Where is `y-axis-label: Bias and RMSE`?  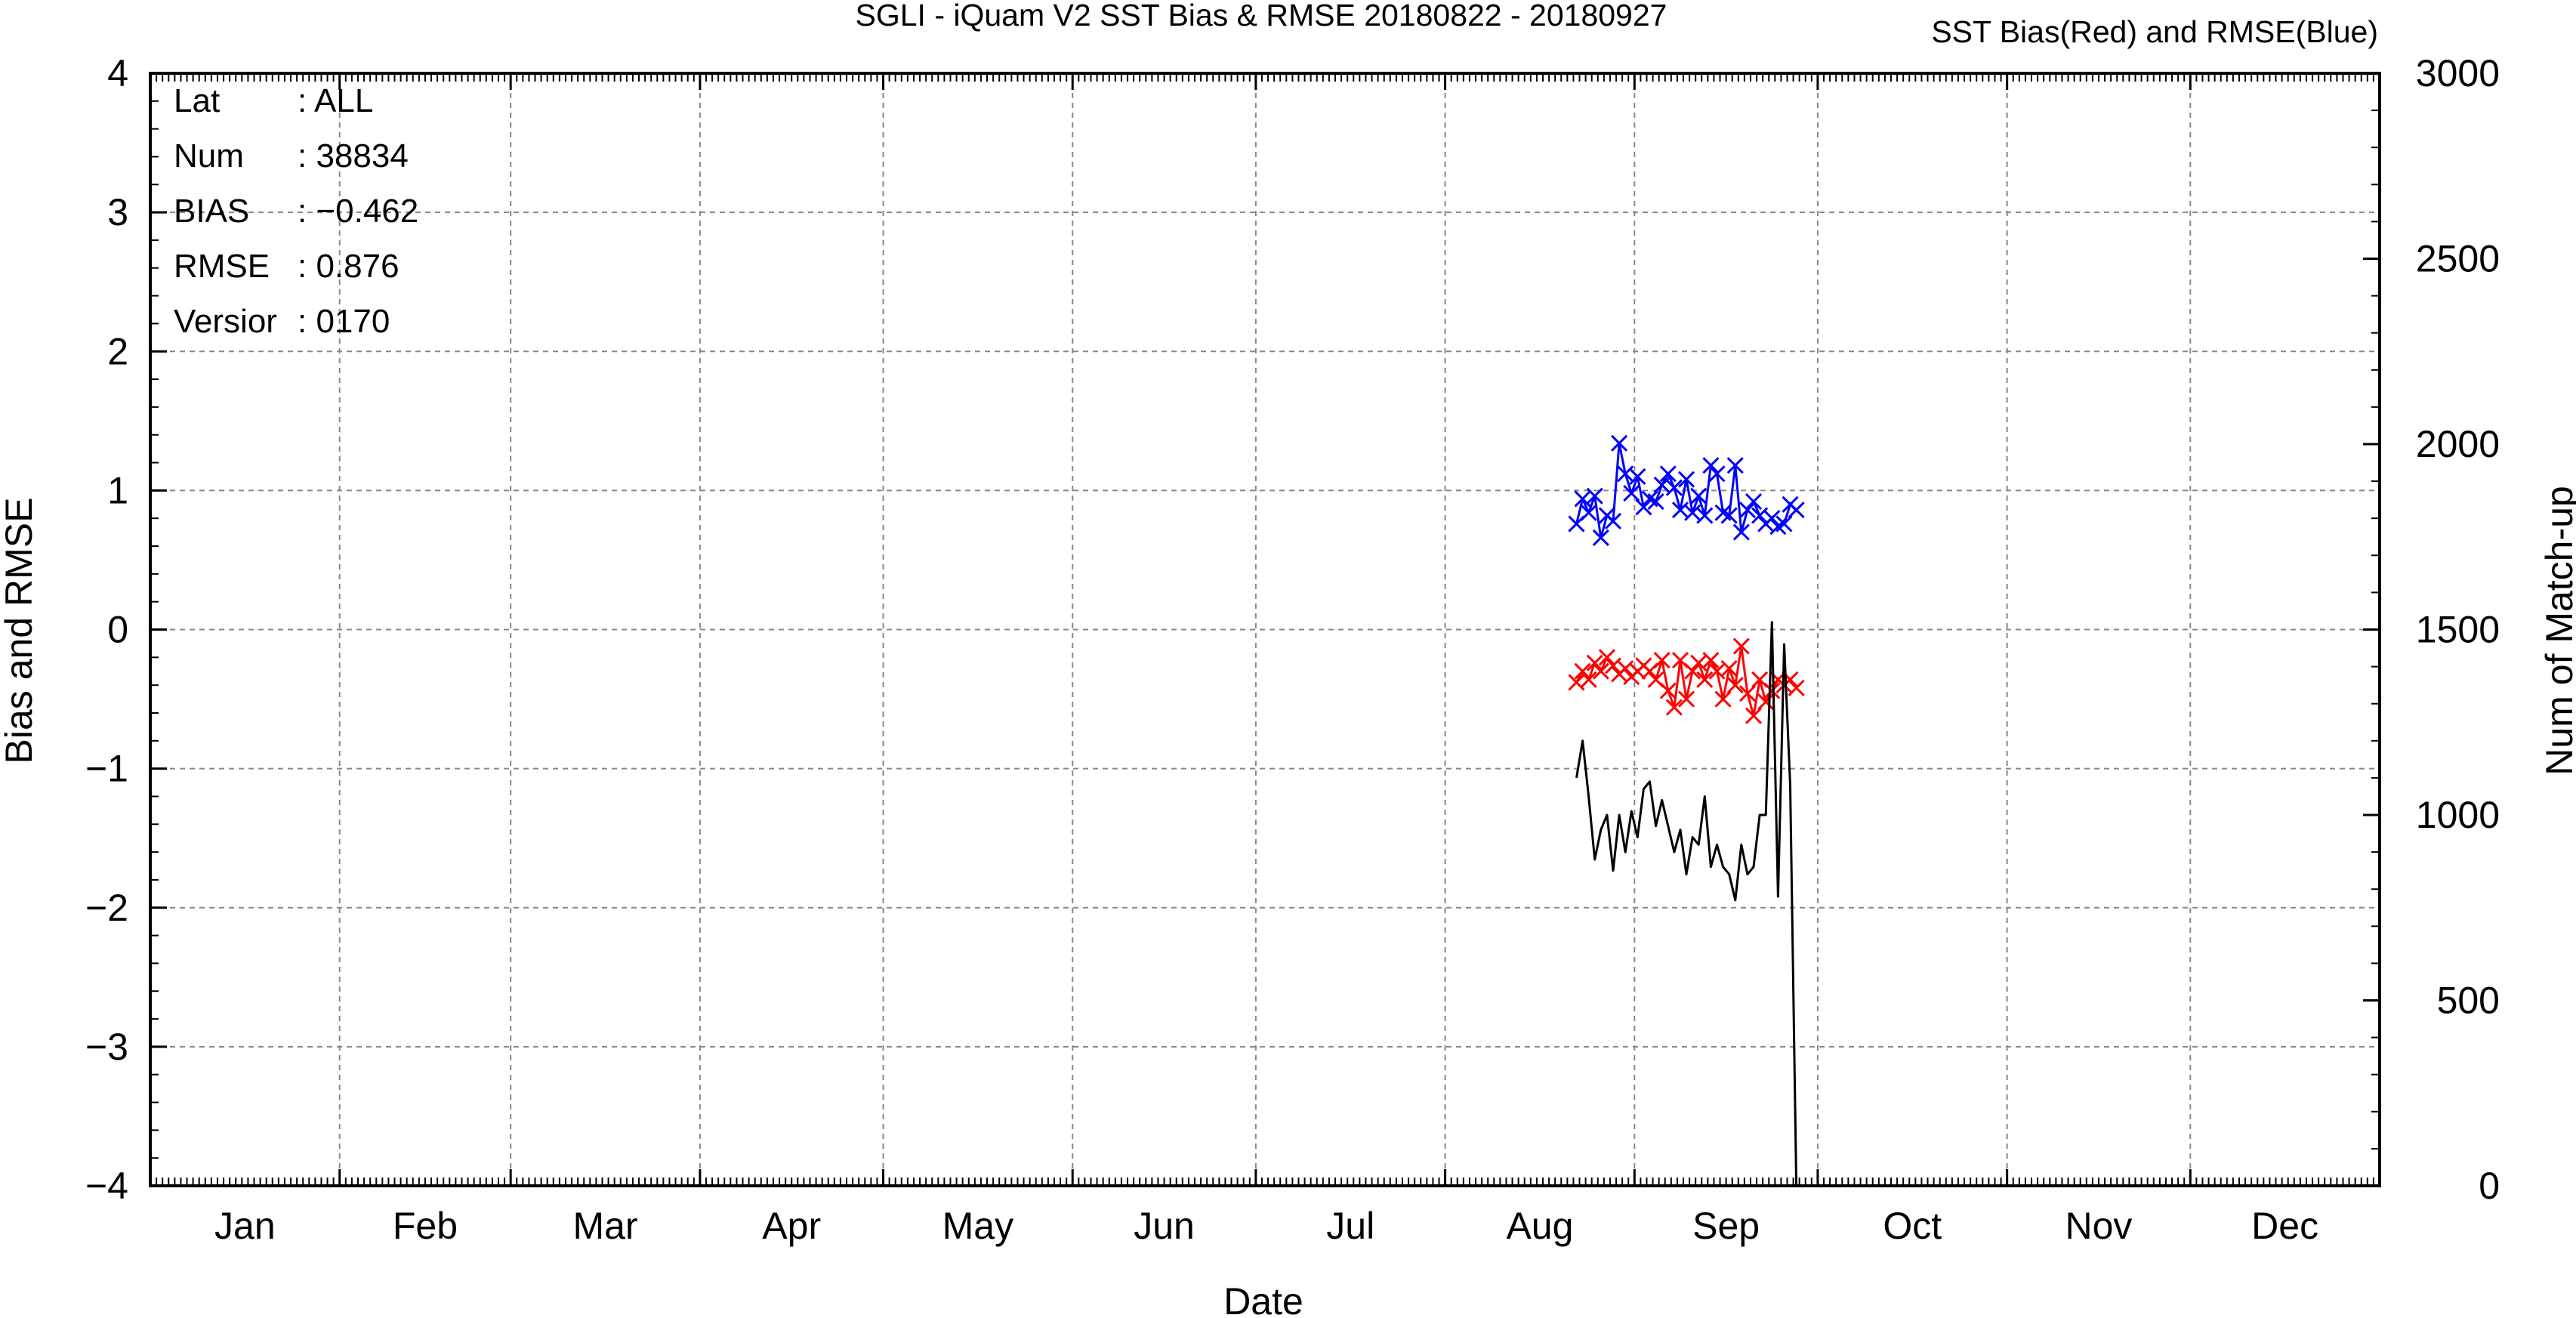 y-axis-label: Bias and RMSE is located at coordinates (20, 631).